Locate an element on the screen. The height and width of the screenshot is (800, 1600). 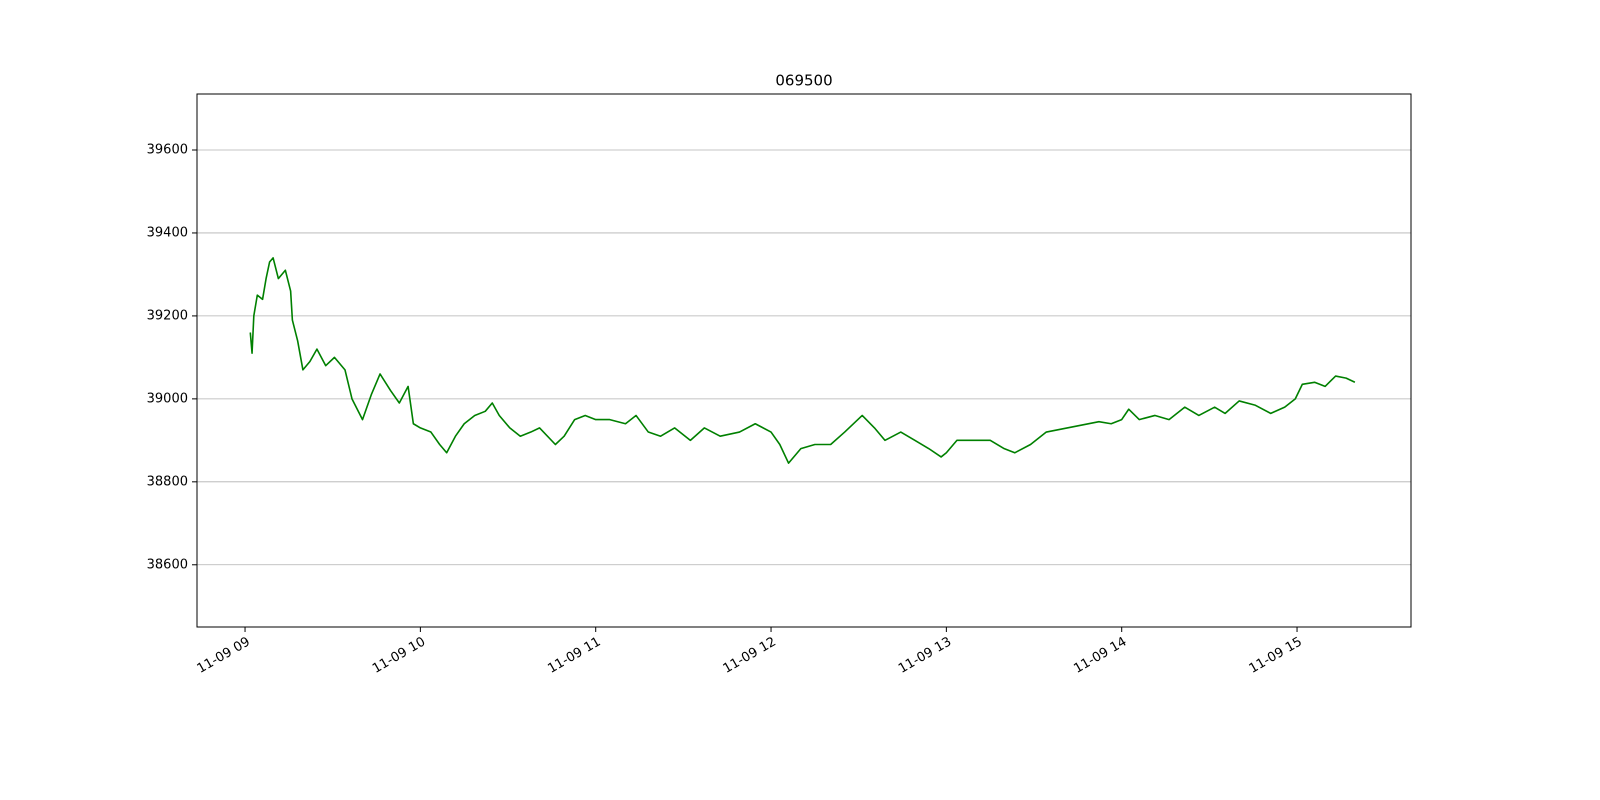
y-tick-label: 39600 is located at coordinates (167, 149).